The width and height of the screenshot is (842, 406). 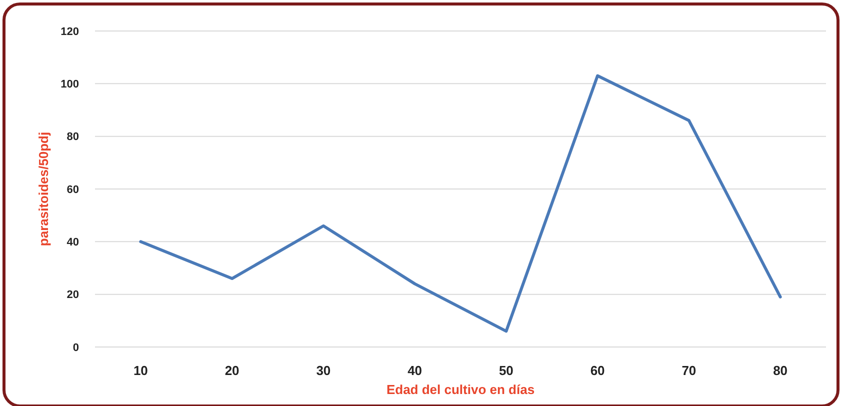 I want to click on y-tick-label: 120, so click(x=69, y=32).